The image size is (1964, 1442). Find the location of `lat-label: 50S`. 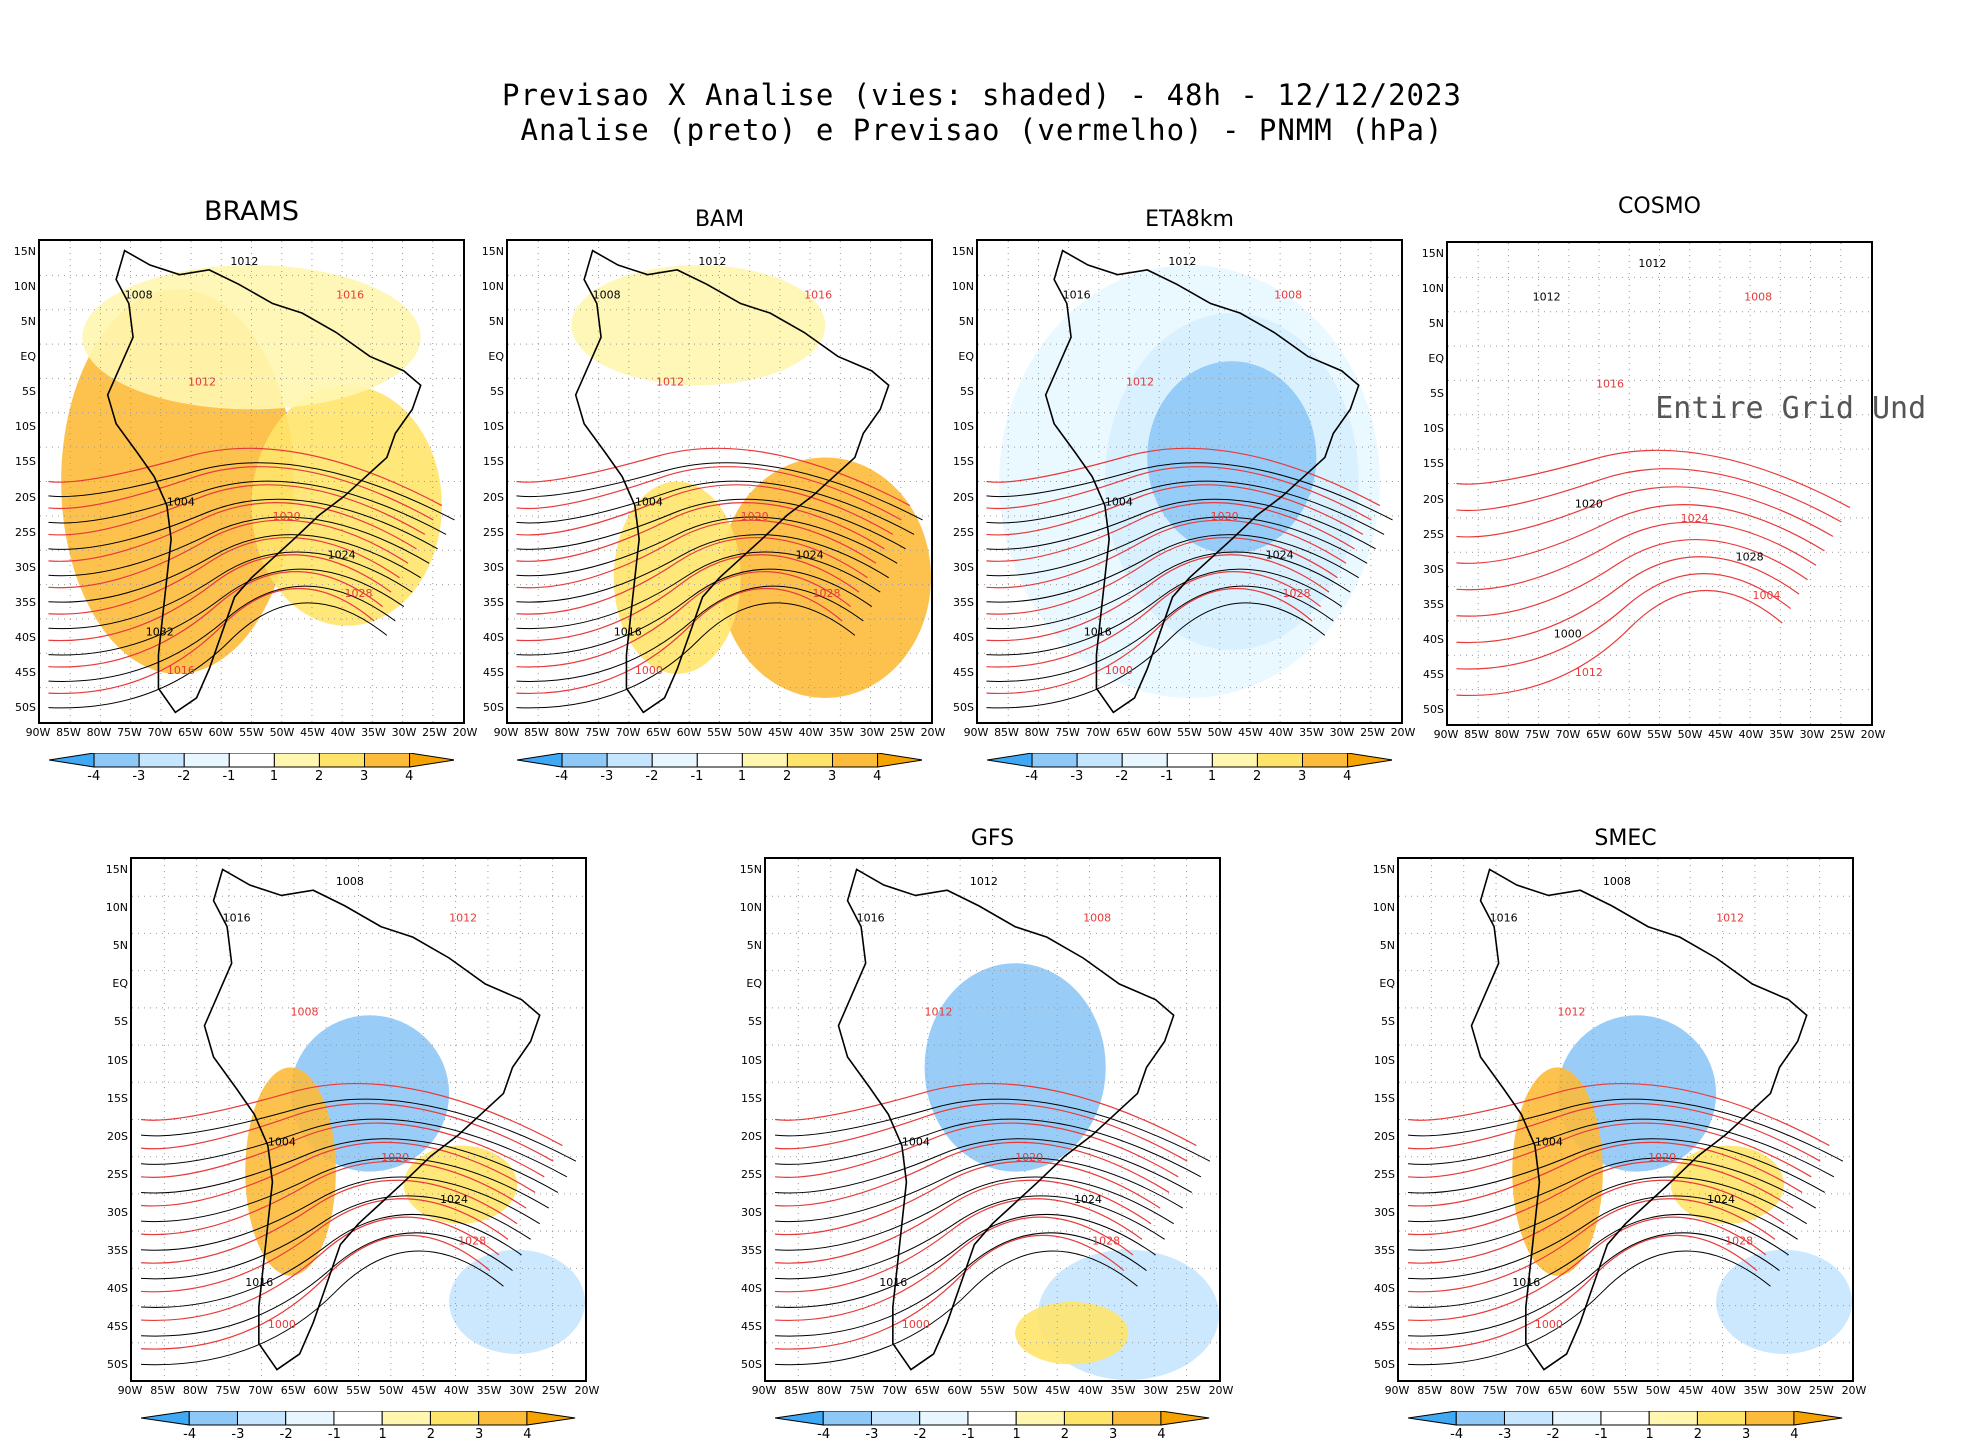

lat-label: 50S is located at coordinates (1384, 1365).